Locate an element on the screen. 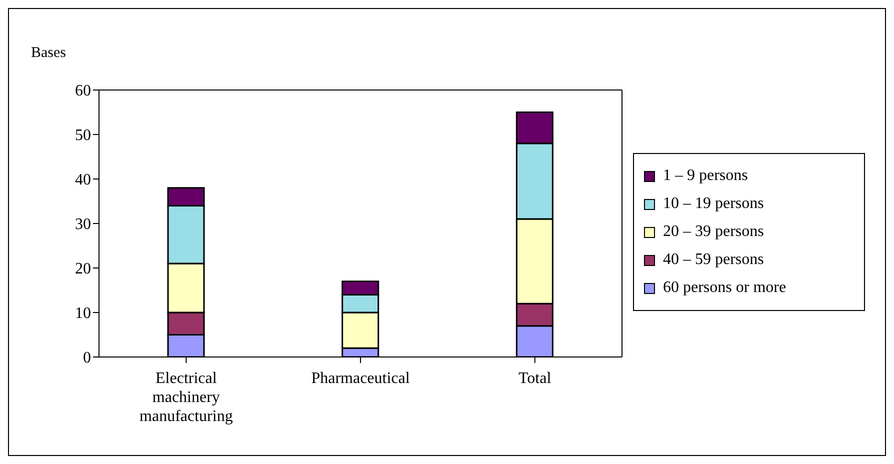  legend-label: 10 – 19 persons is located at coordinates (713, 204).